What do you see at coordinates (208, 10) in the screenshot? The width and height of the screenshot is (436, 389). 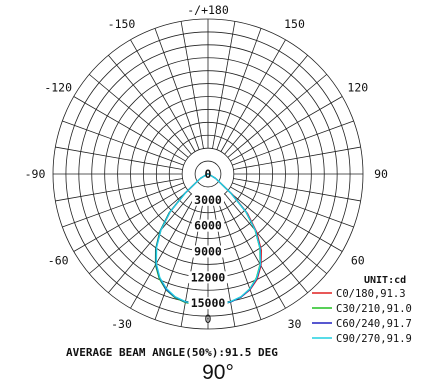 I see `angle-label: -/+180` at bounding box center [208, 10].